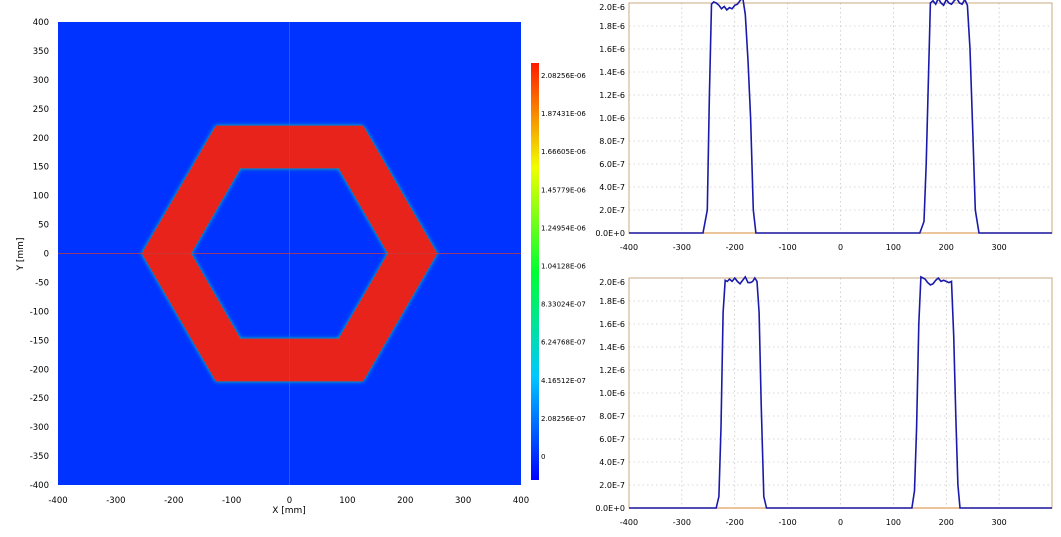 This screenshot has height=537, width=1061. I want to click on heatmap-y-tick-label: -300, so click(39, 428).